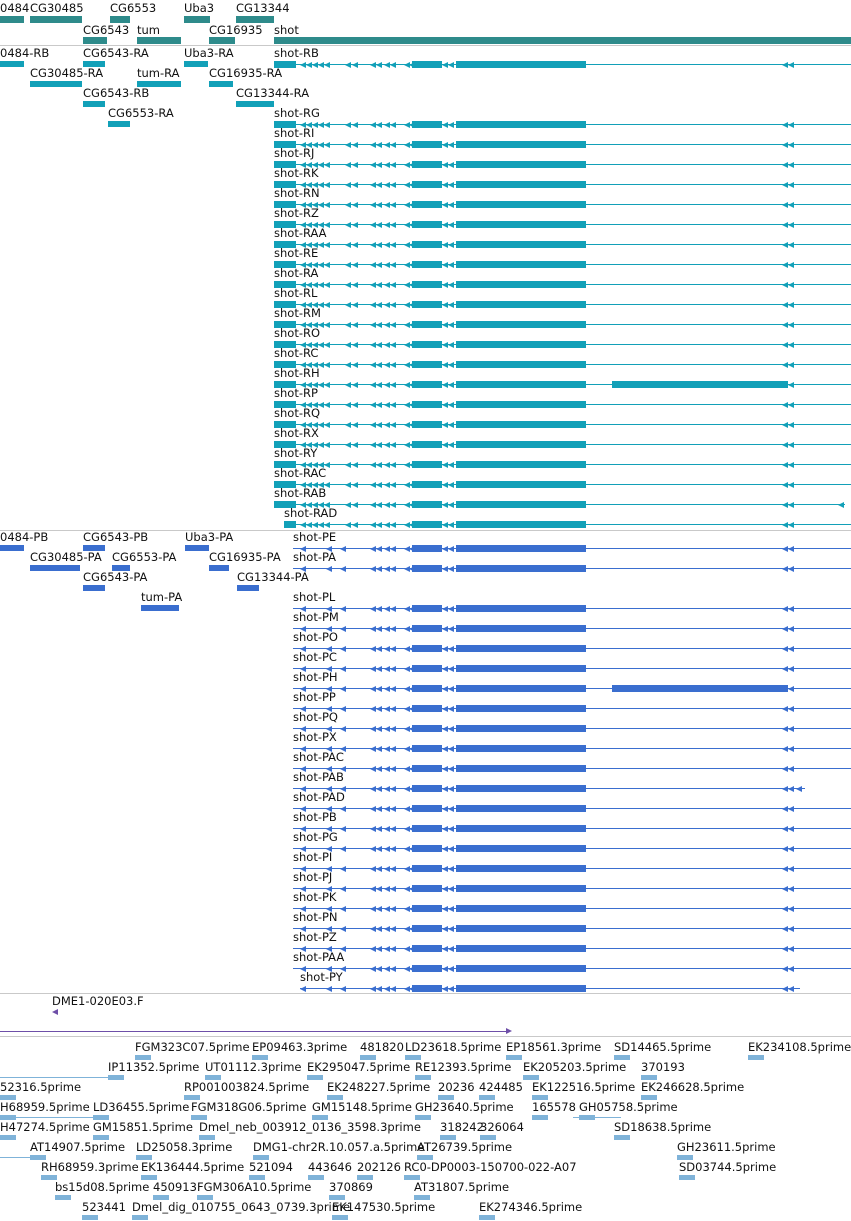  Describe the element at coordinates (315, 717) in the screenshot. I see `protein-label: shot-PQ` at that location.